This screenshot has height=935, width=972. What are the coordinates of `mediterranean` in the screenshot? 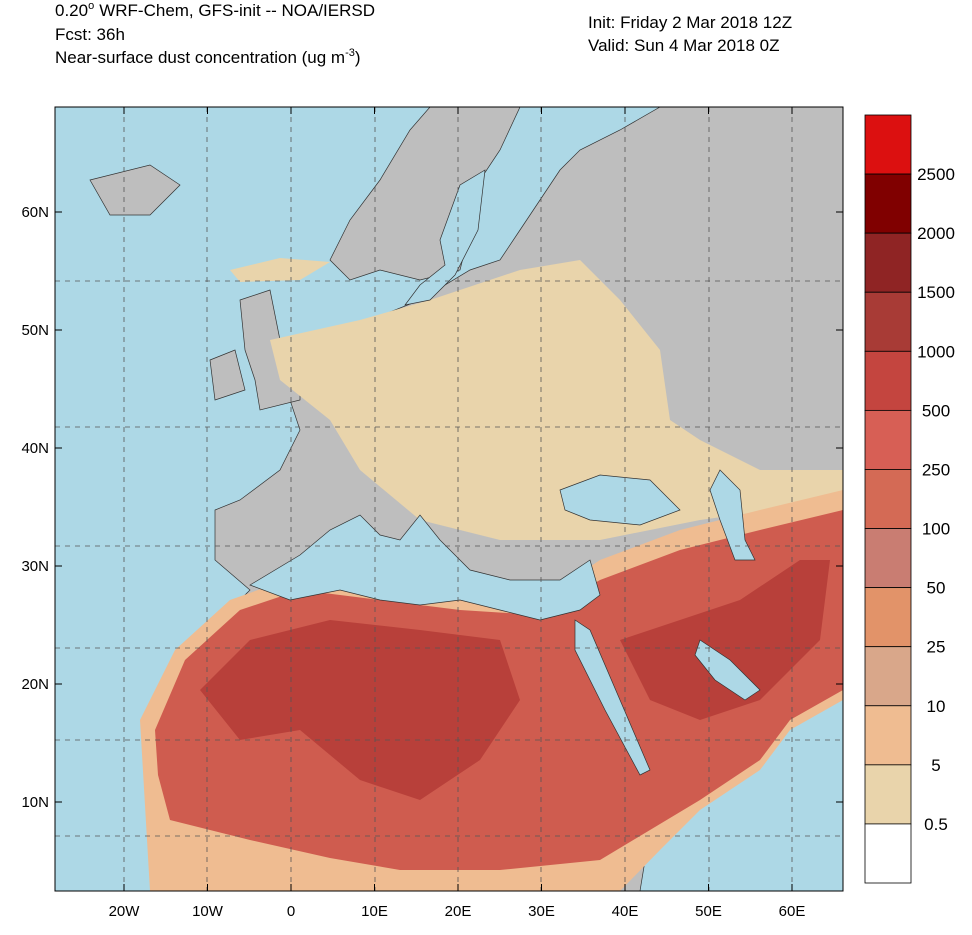 It's located at (425, 567).